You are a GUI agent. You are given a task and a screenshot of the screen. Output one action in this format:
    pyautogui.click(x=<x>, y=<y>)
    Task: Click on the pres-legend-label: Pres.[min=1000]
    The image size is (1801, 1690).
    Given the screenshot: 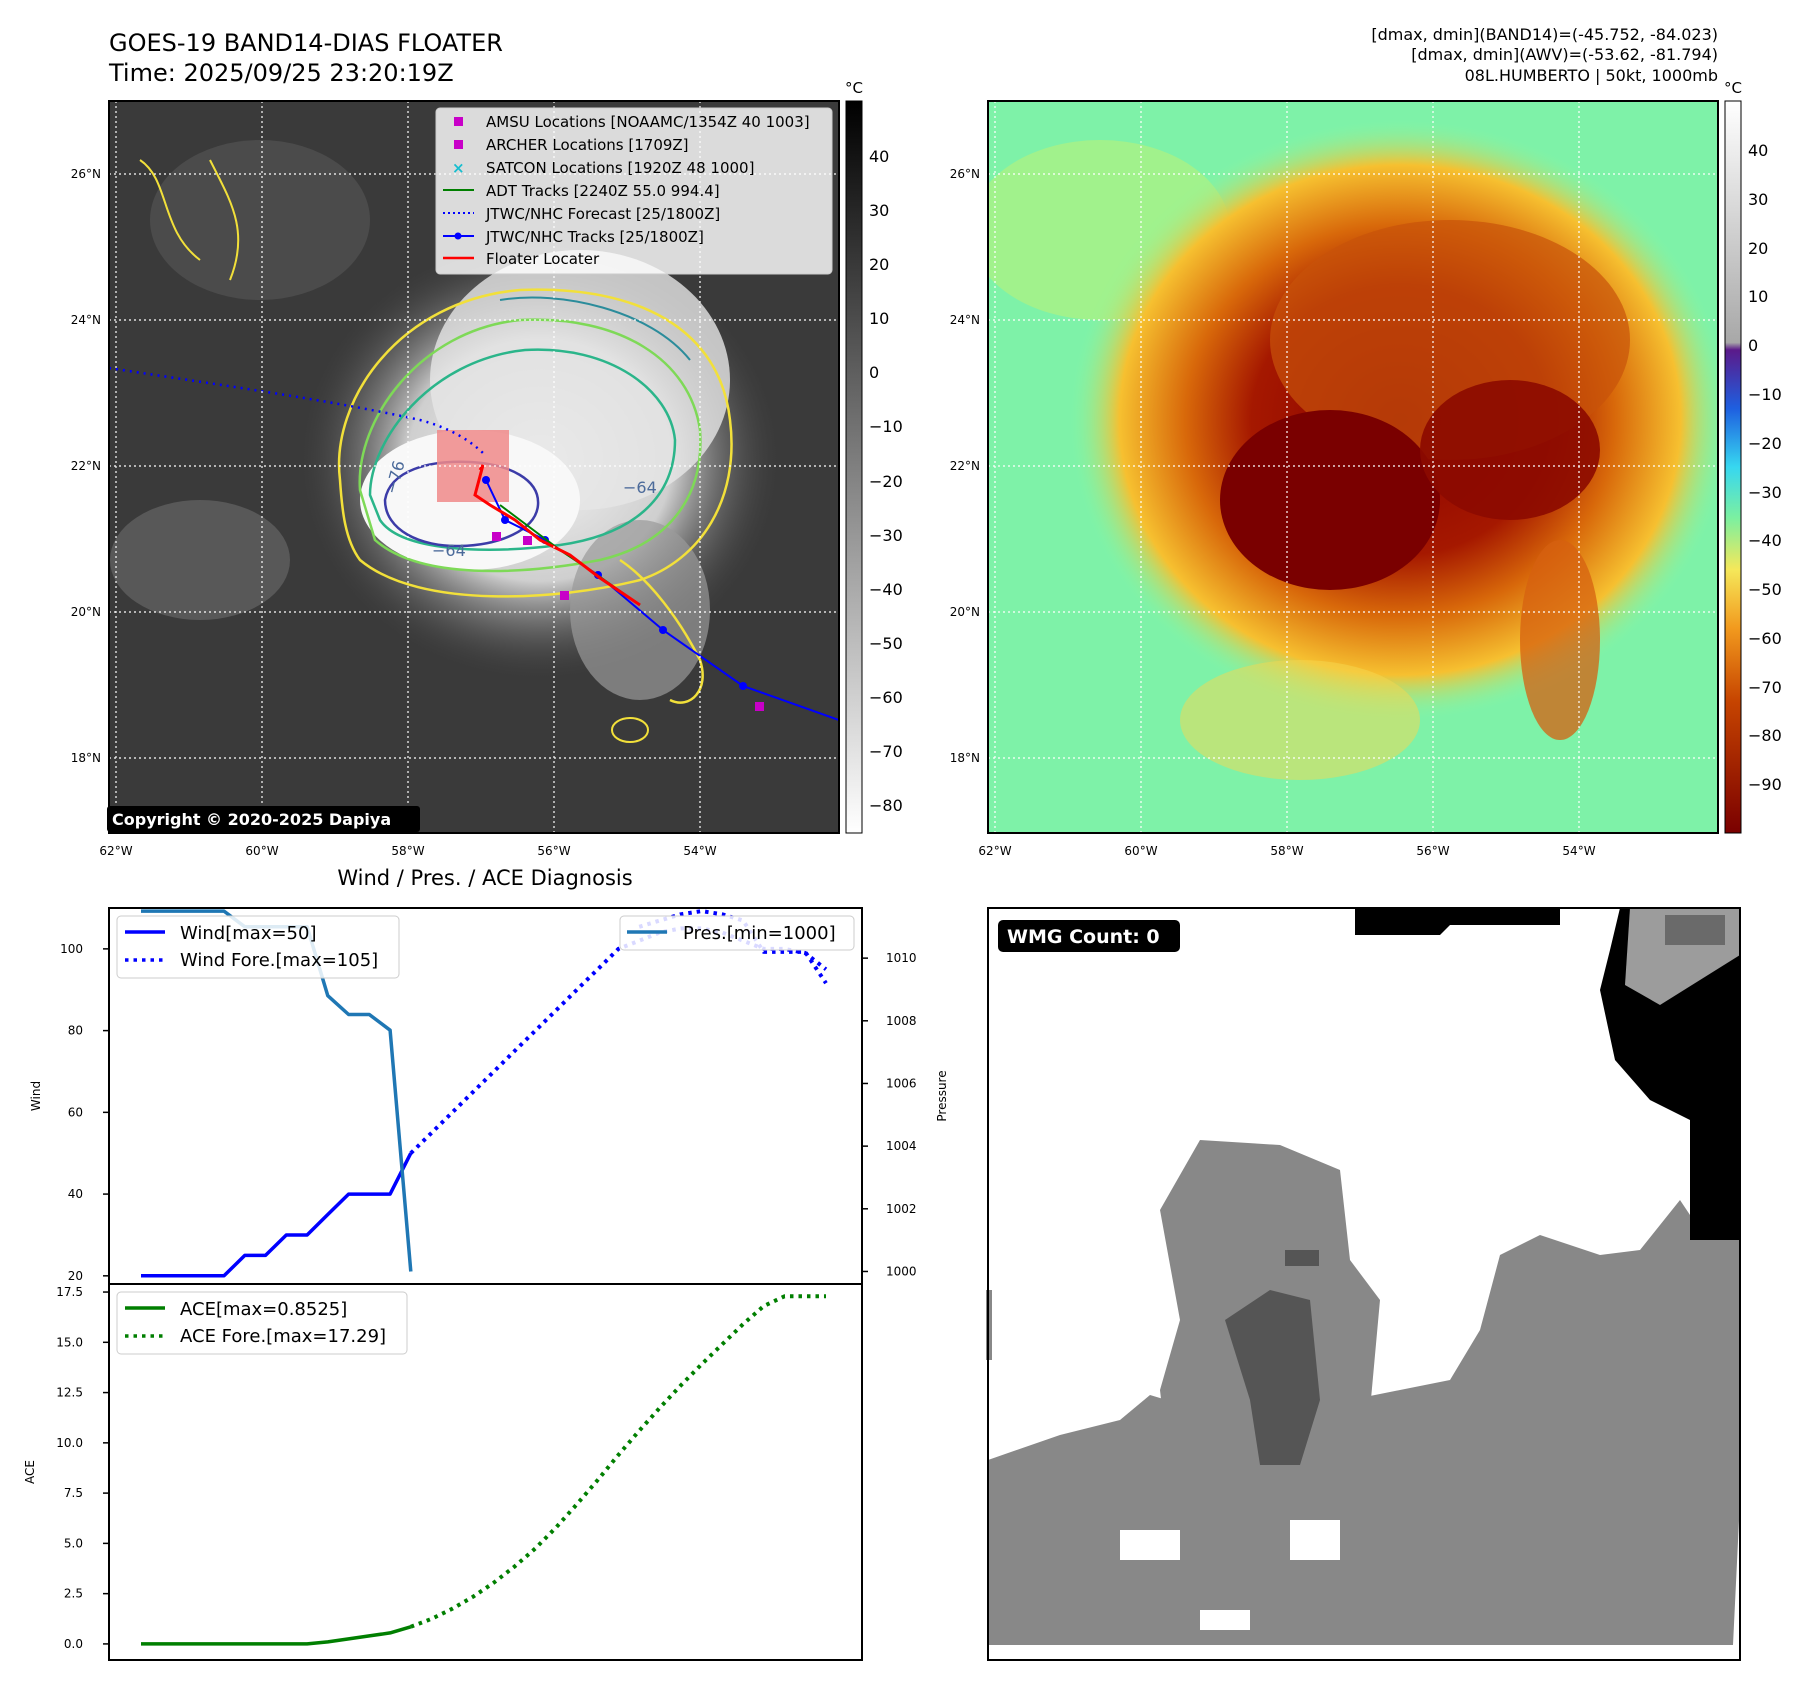 What is the action you would take?
    pyautogui.click(x=759, y=933)
    